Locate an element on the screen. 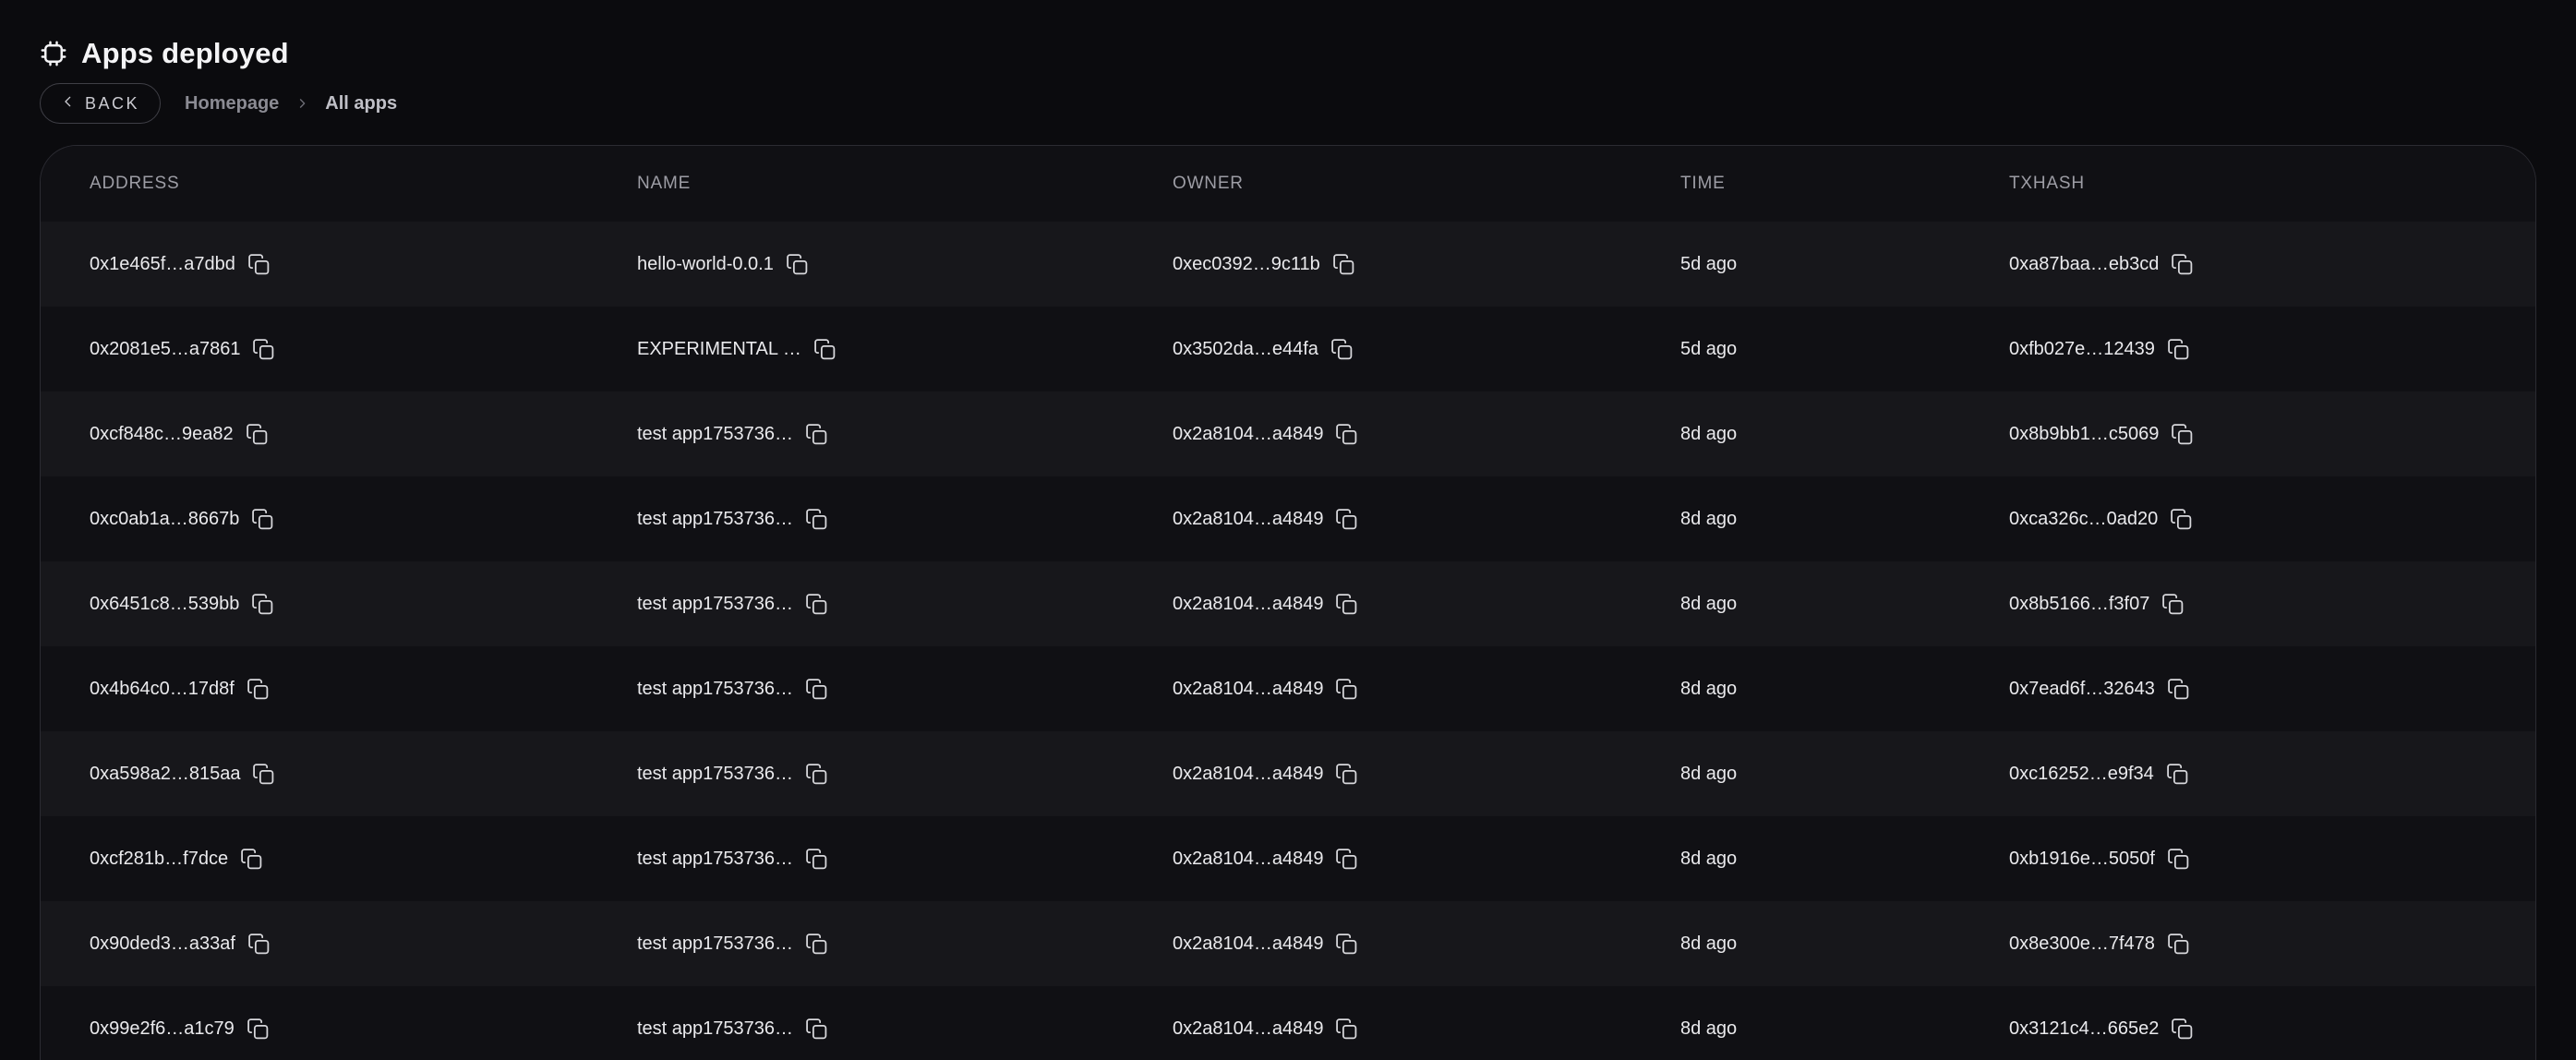 The width and height of the screenshot is (2576, 1060). page-header: Apps deployed is located at coordinates (1288, 35).